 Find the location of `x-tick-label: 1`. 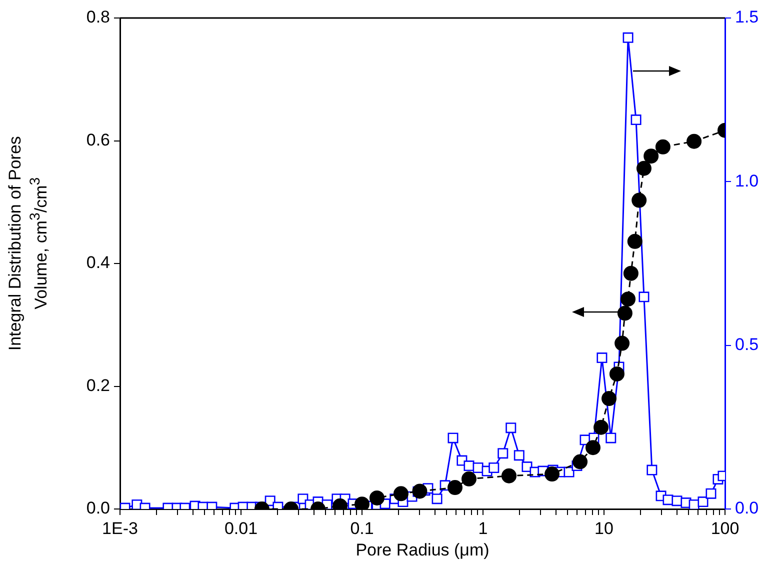

x-tick-label: 1 is located at coordinates (483, 528).